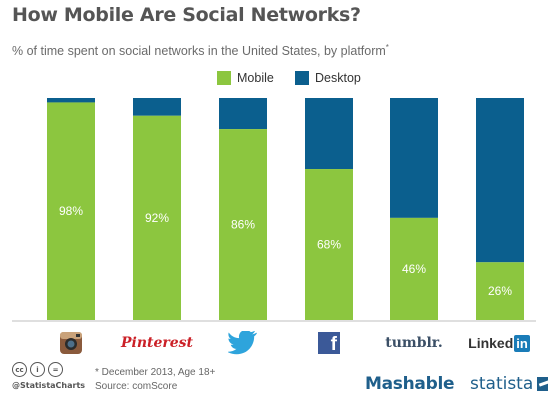 This screenshot has height=401, width=548. I want to click on data-label-linkedin: 26%, so click(500, 291).